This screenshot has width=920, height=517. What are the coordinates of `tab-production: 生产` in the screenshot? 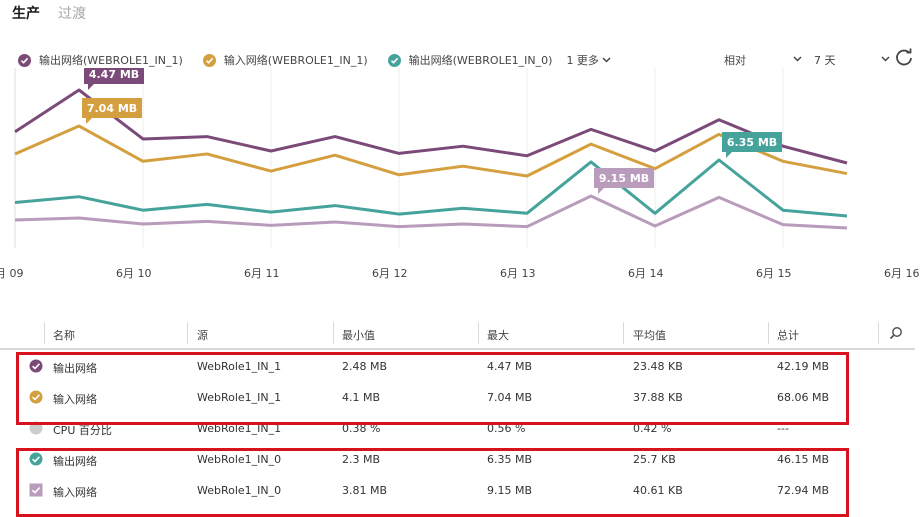 It's located at (26, 14).